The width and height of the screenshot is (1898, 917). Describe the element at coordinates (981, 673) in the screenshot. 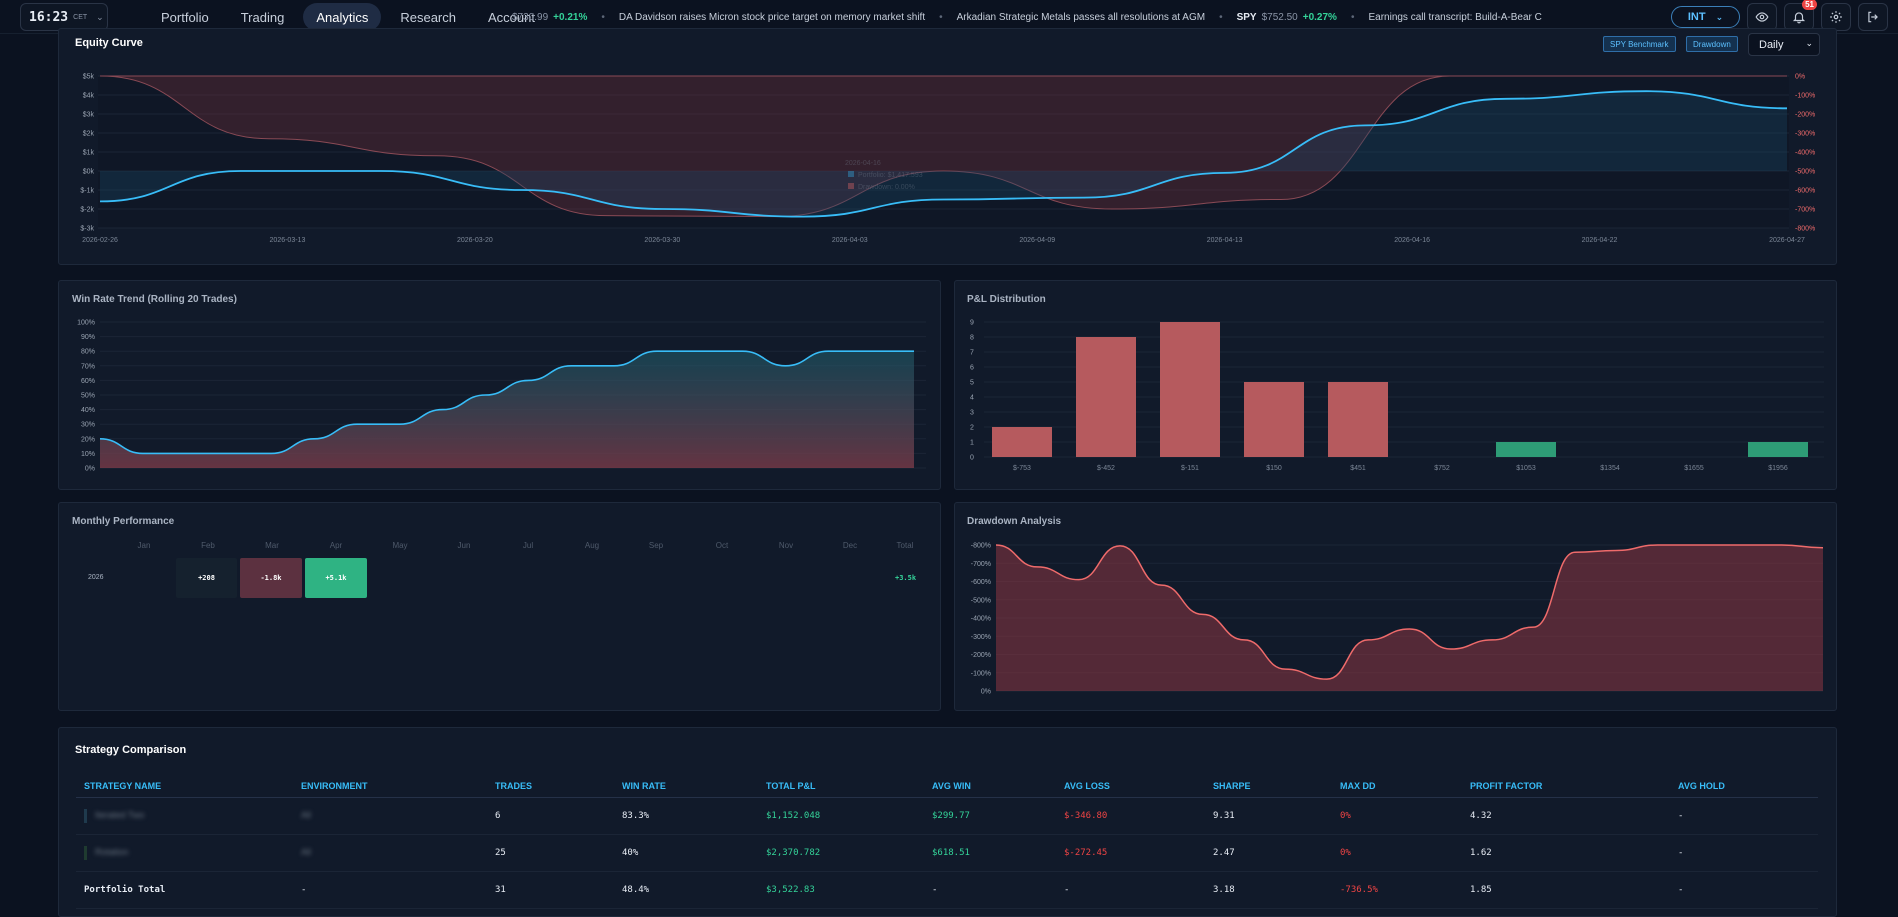

I see `y-tick-label: -100%` at that location.